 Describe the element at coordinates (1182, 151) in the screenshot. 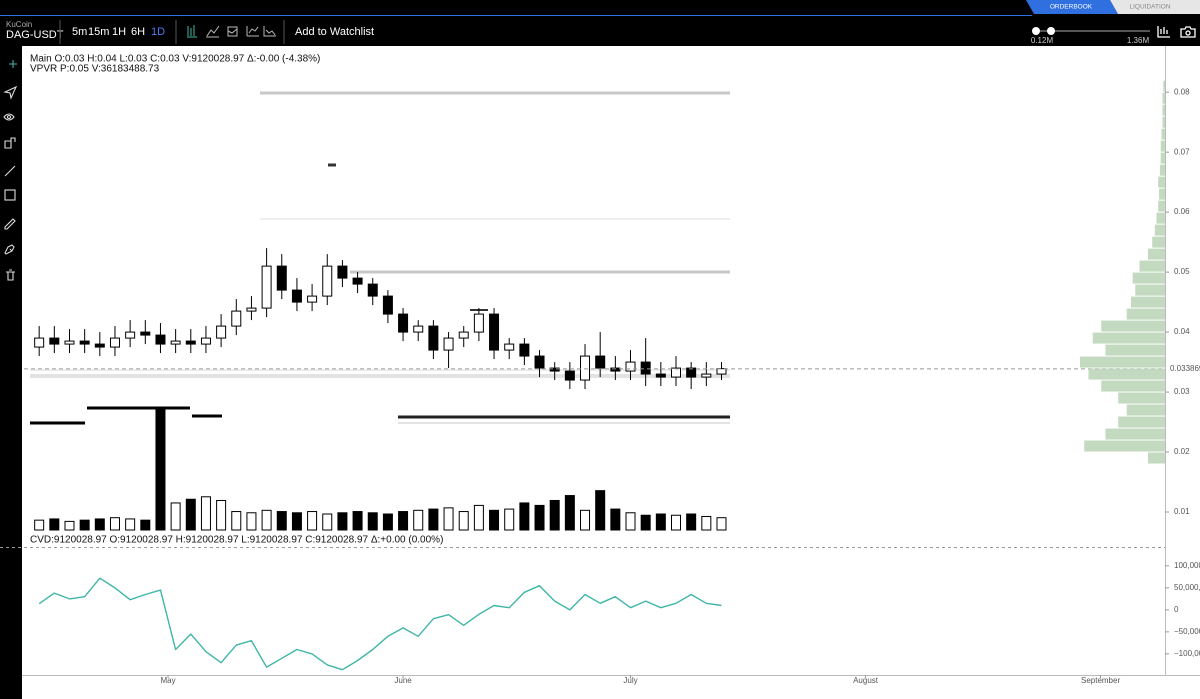

I see `price-tick-label: 0.07` at that location.